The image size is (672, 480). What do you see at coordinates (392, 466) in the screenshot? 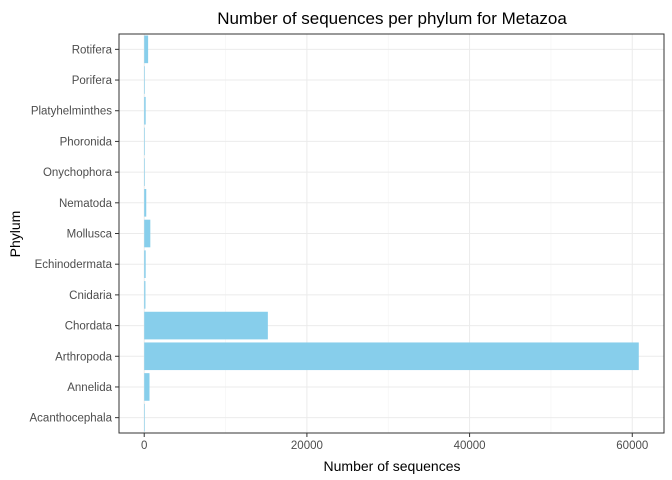
I see `x-axis-title: Number of sequences` at bounding box center [392, 466].